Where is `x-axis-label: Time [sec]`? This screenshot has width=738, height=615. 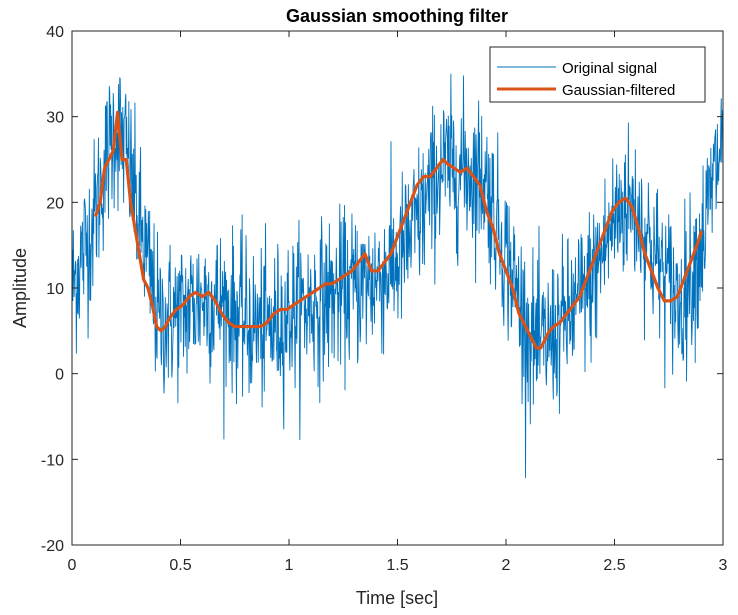
x-axis-label: Time [sec] is located at coordinates (397, 598).